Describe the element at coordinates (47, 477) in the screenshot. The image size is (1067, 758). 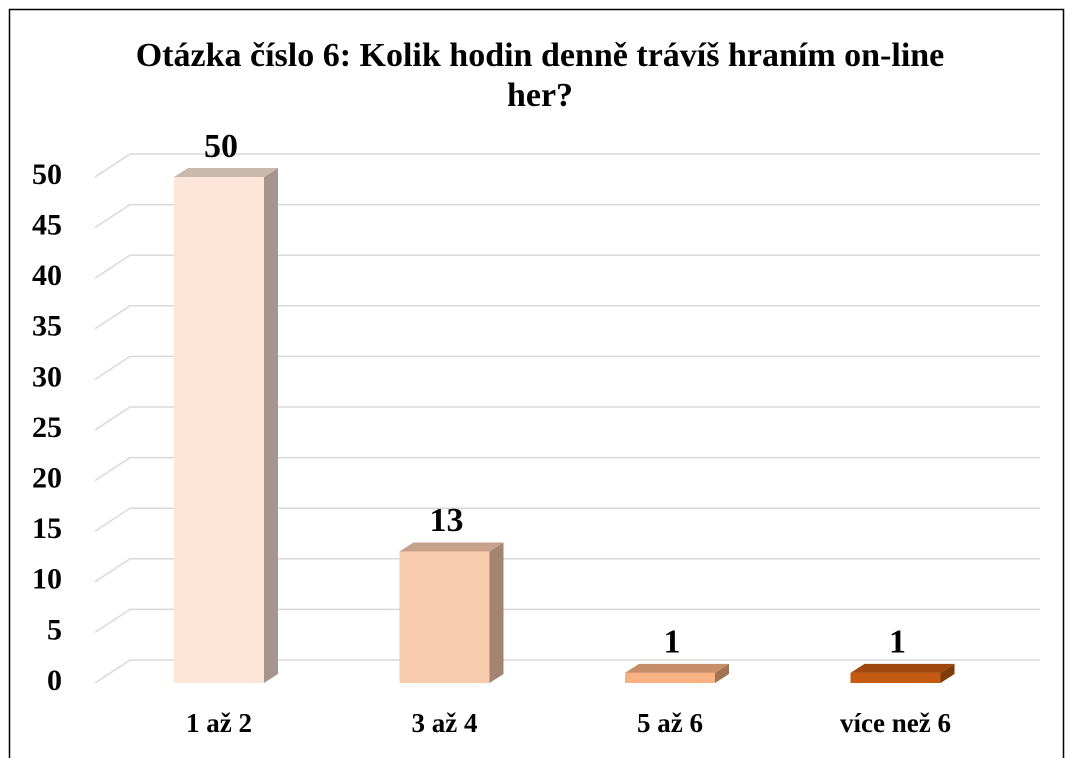
I see `y-tick-label: 20` at that location.